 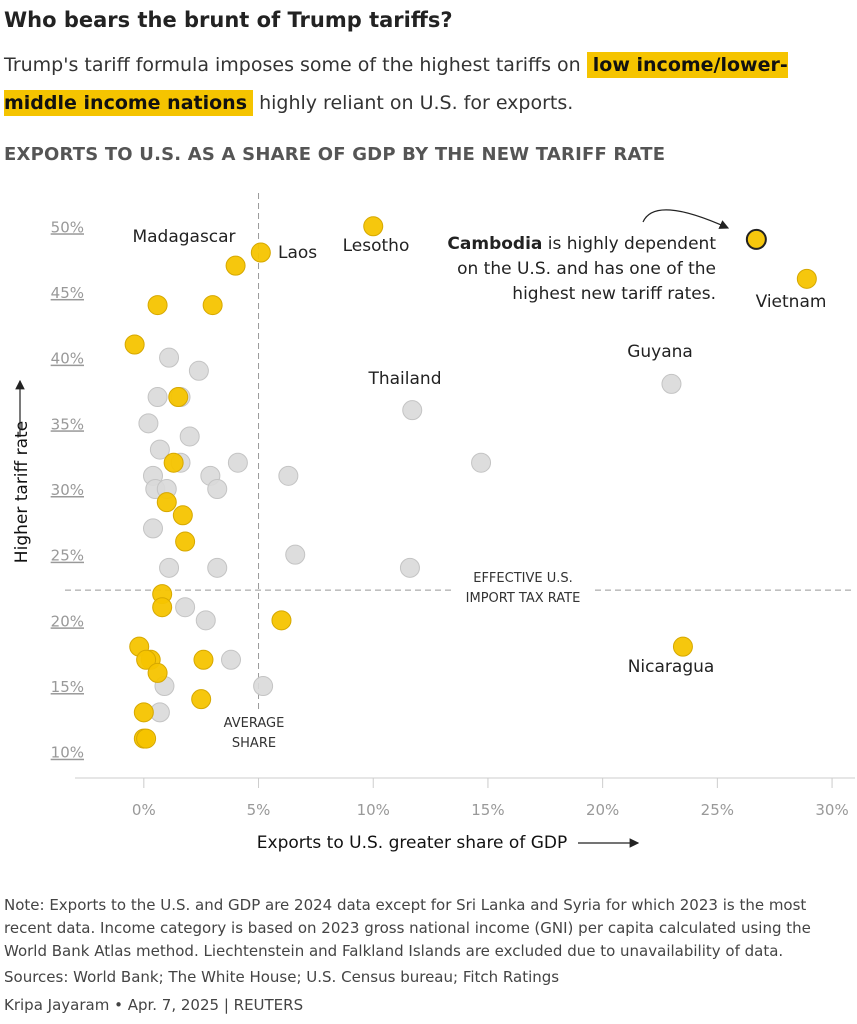 I want to click on y-tick-label: 30%, so click(x=67, y=490).